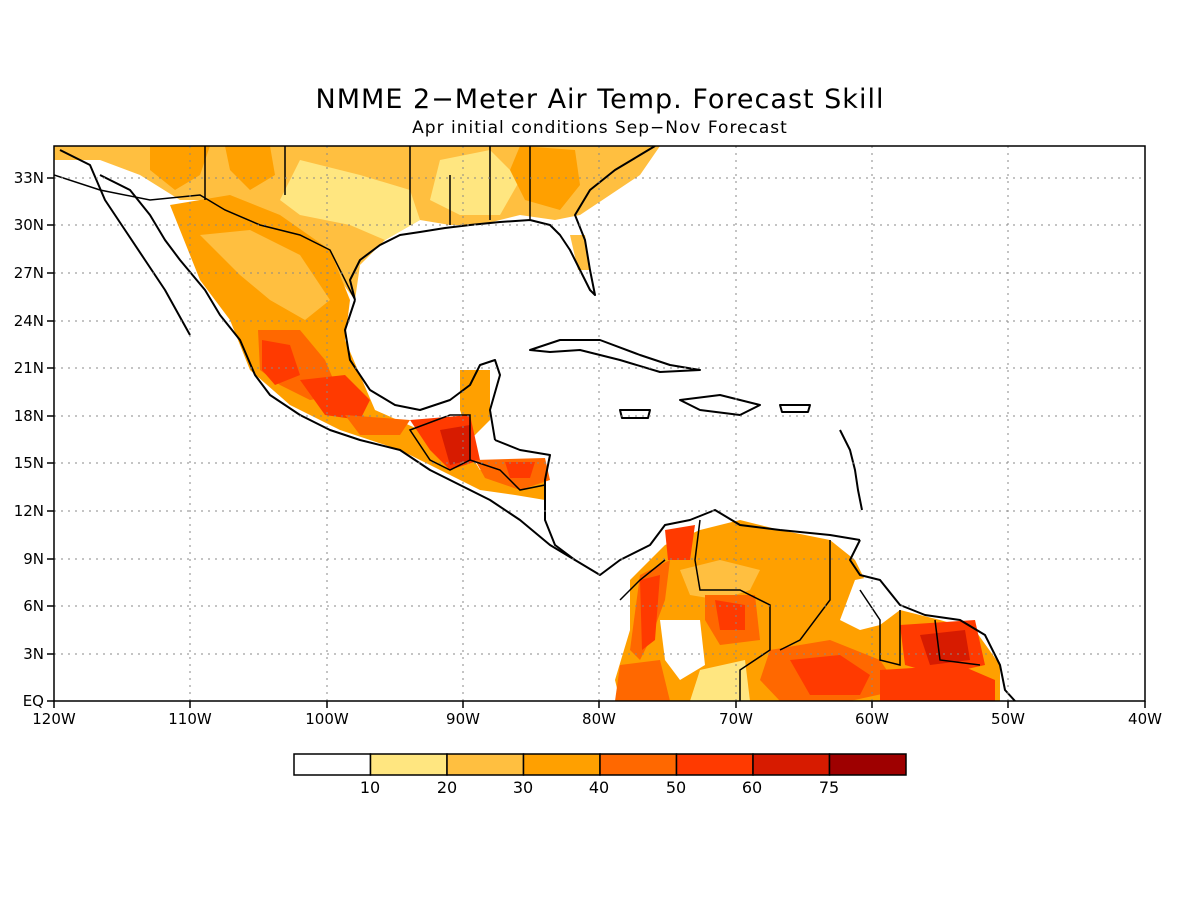 The image size is (1200, 900). What do you see at coordinates (370, 787) in the screenshot?
I see `colorbar-label: 10` at bounding box center [370, 787].